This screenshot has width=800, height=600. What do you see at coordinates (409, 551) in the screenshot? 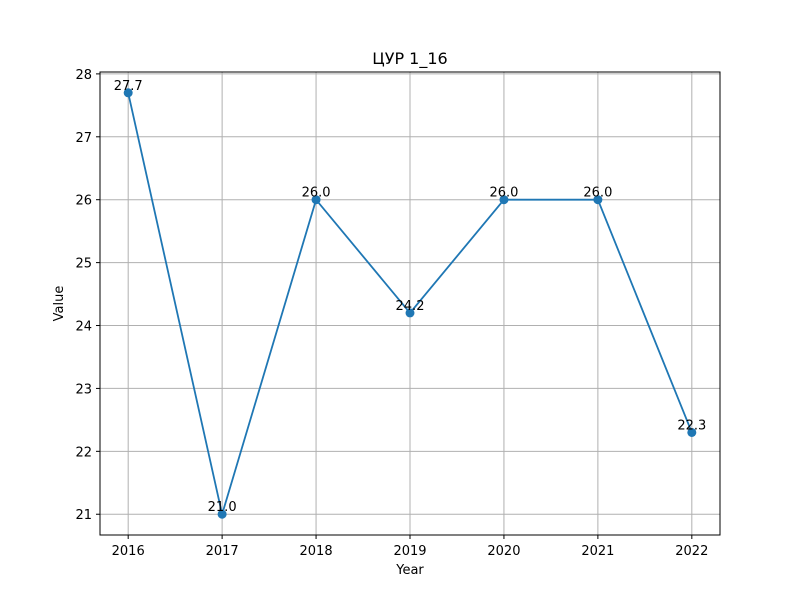
I see `x-tick-label: 2019` at bounding box center [409, 551].